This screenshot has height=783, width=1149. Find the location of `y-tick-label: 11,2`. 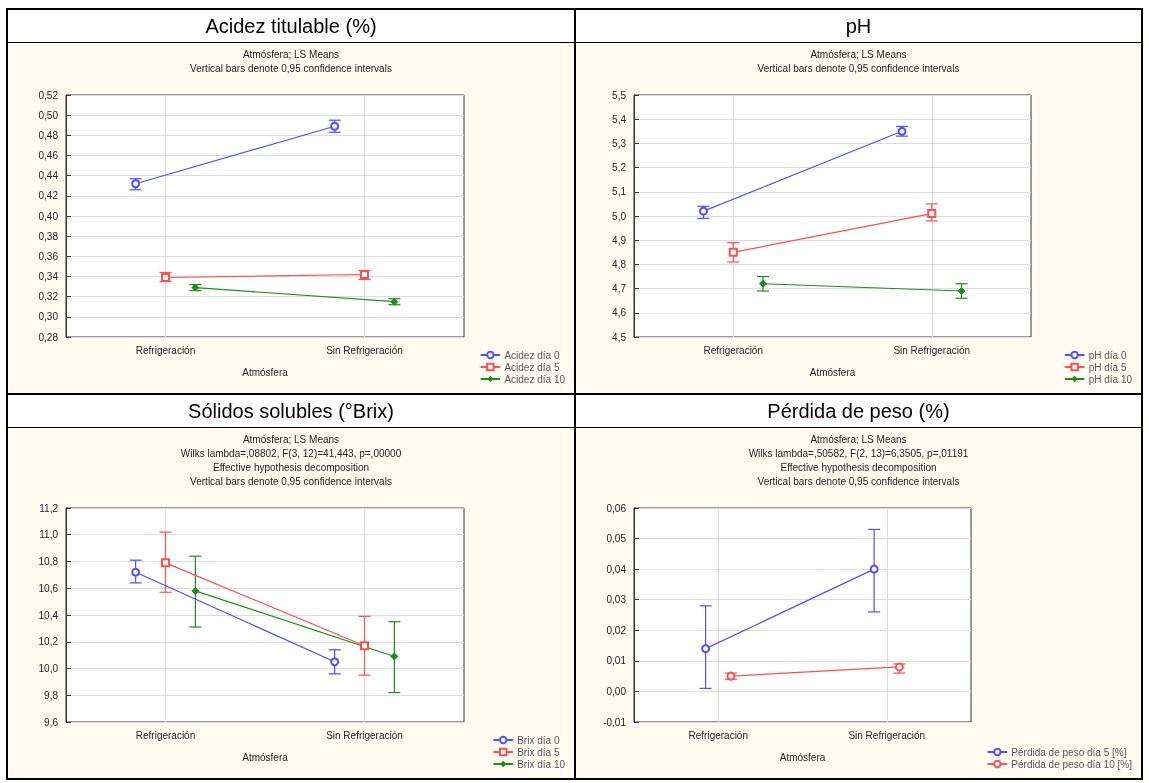

y-tick-label: 11,2 is located at coordinates (49, 508).